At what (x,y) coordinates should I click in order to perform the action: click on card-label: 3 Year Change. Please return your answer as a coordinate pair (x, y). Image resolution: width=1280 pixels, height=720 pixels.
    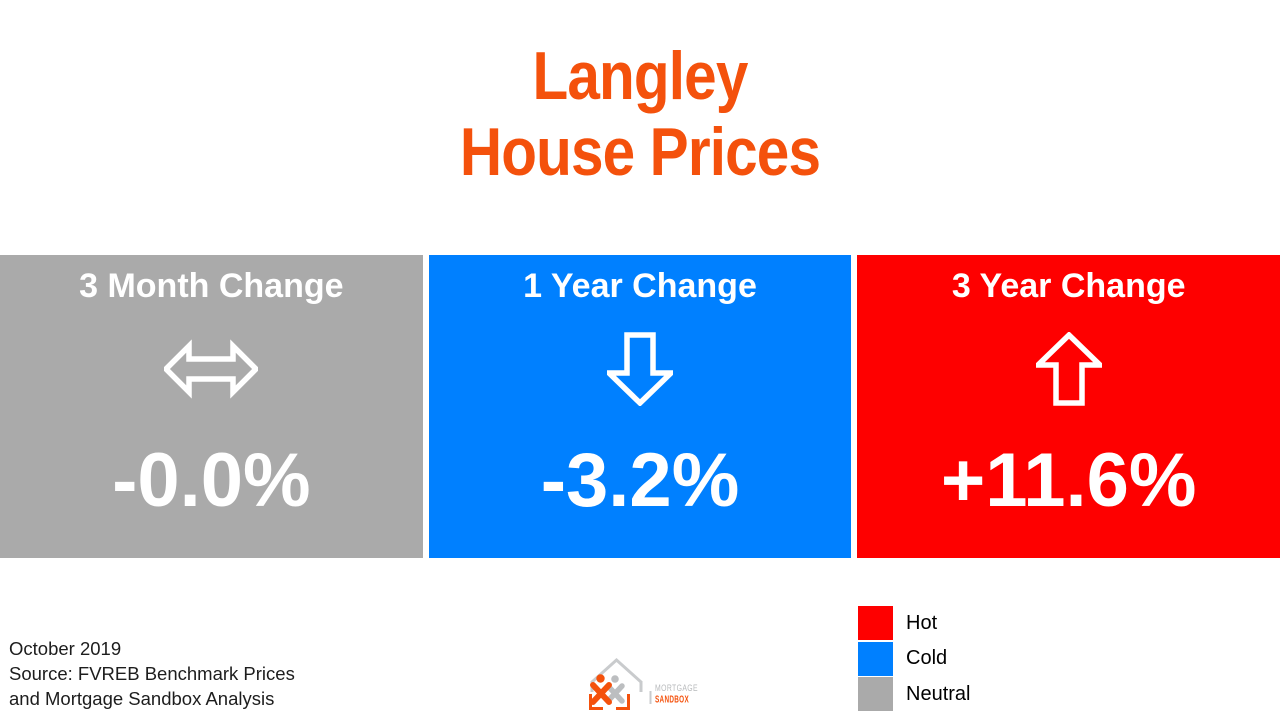
    Looking at the image, I should click on (1068, 286).